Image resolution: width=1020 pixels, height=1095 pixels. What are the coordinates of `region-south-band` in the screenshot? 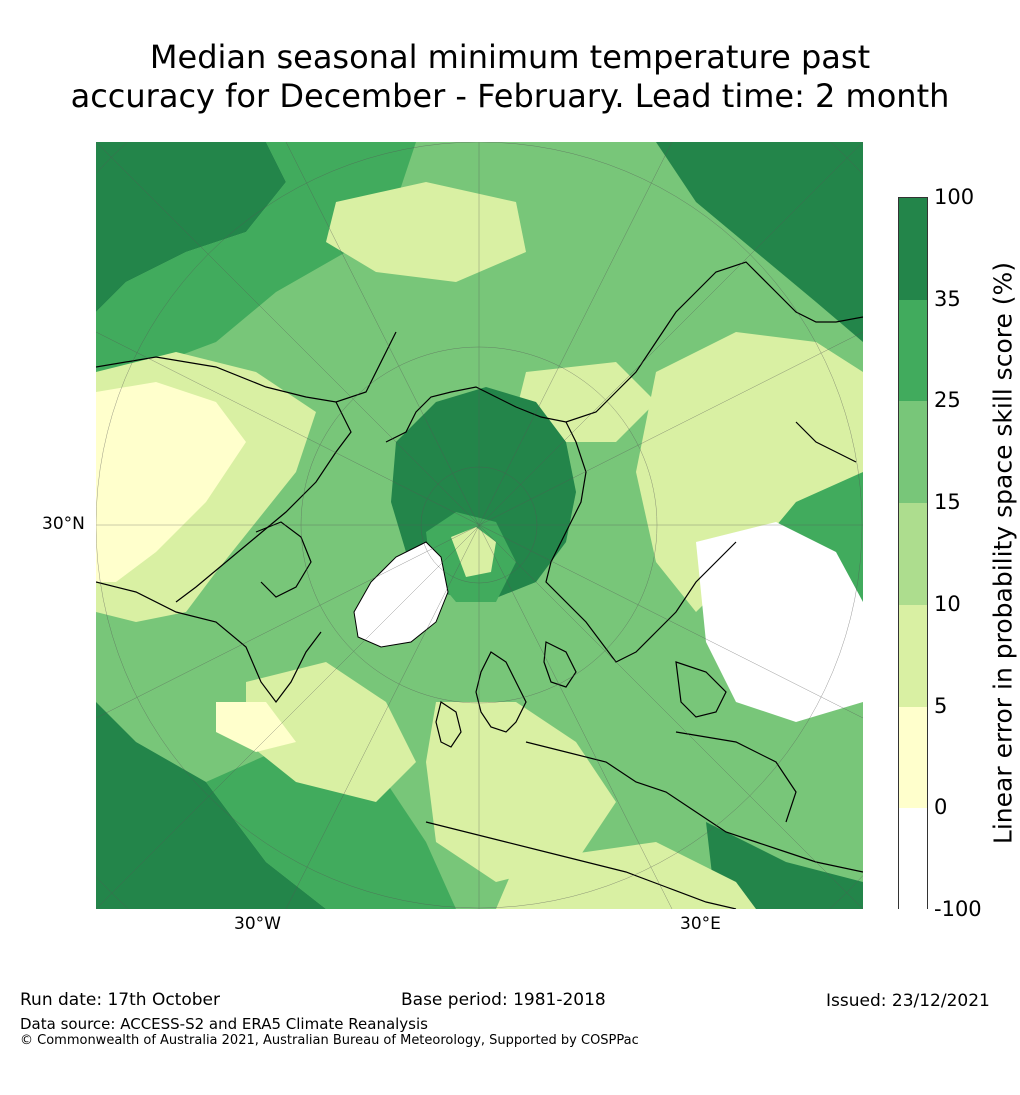 It's located at (331, 825).